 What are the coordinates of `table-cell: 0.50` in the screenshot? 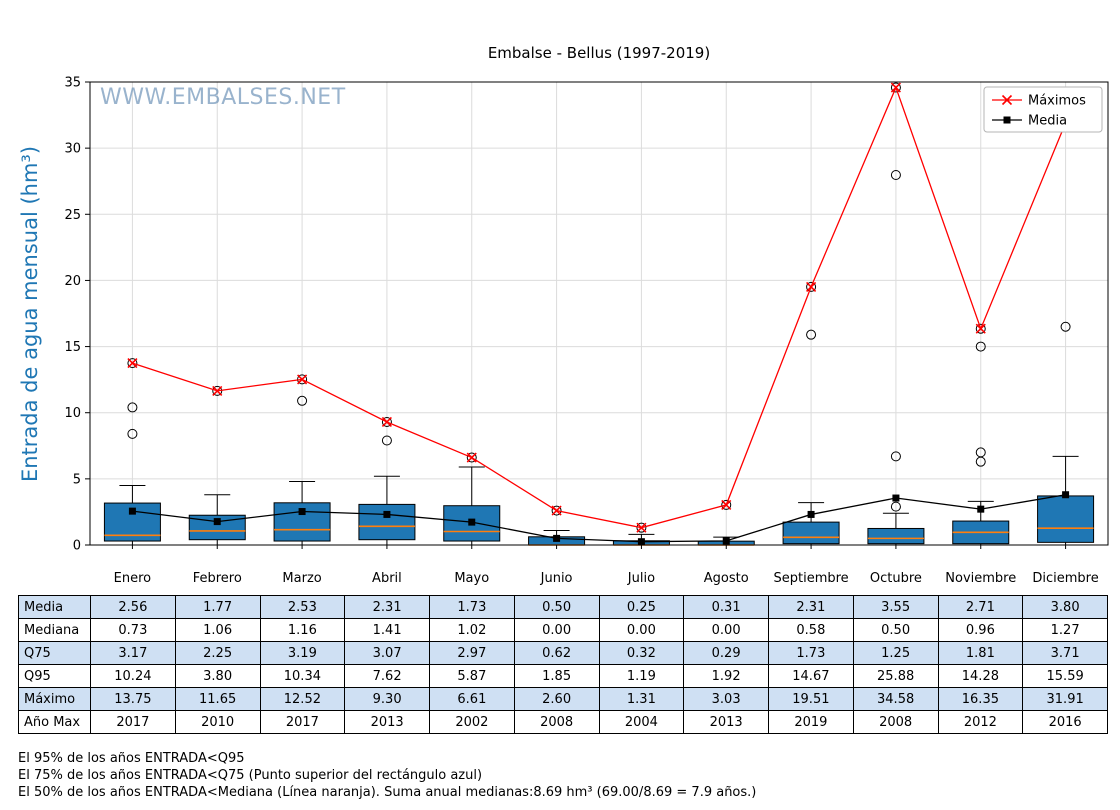 It's located at (556, 607).